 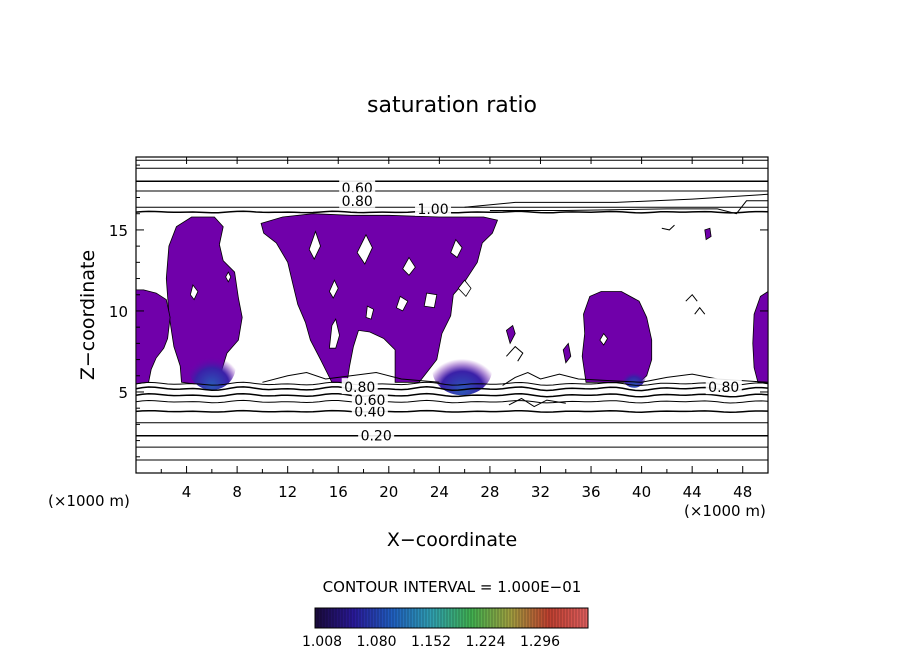 I want to click on contour-line-0.80, so click(x=452, y=389).